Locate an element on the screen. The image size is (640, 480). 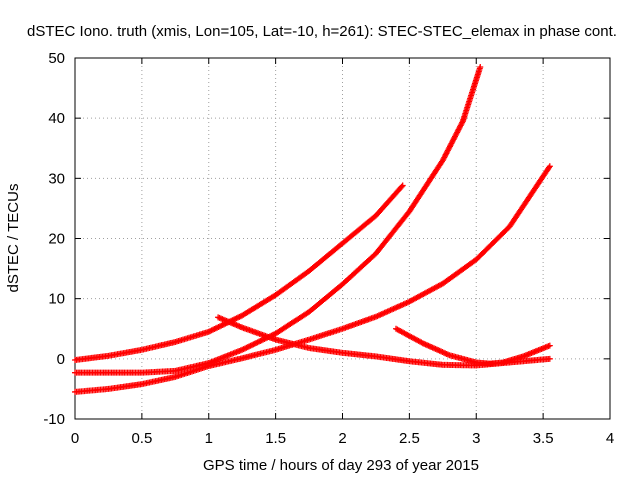
y-tick-label: -10 is located at coordinates (54, 419).